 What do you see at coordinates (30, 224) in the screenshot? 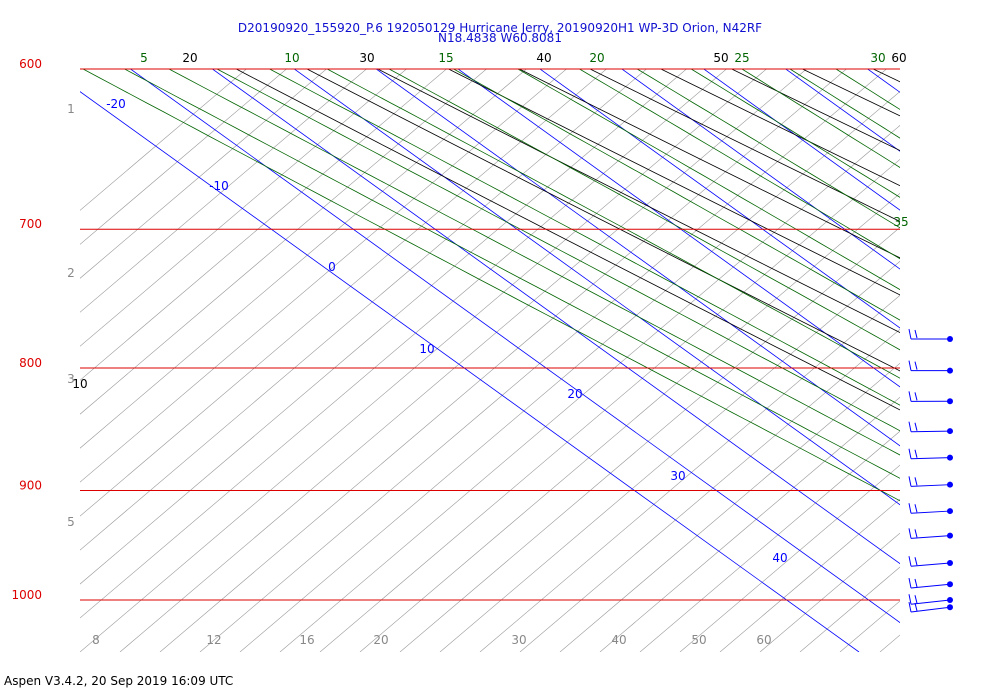
I see `pressure-label: 700` at bounding box center [30, 224].